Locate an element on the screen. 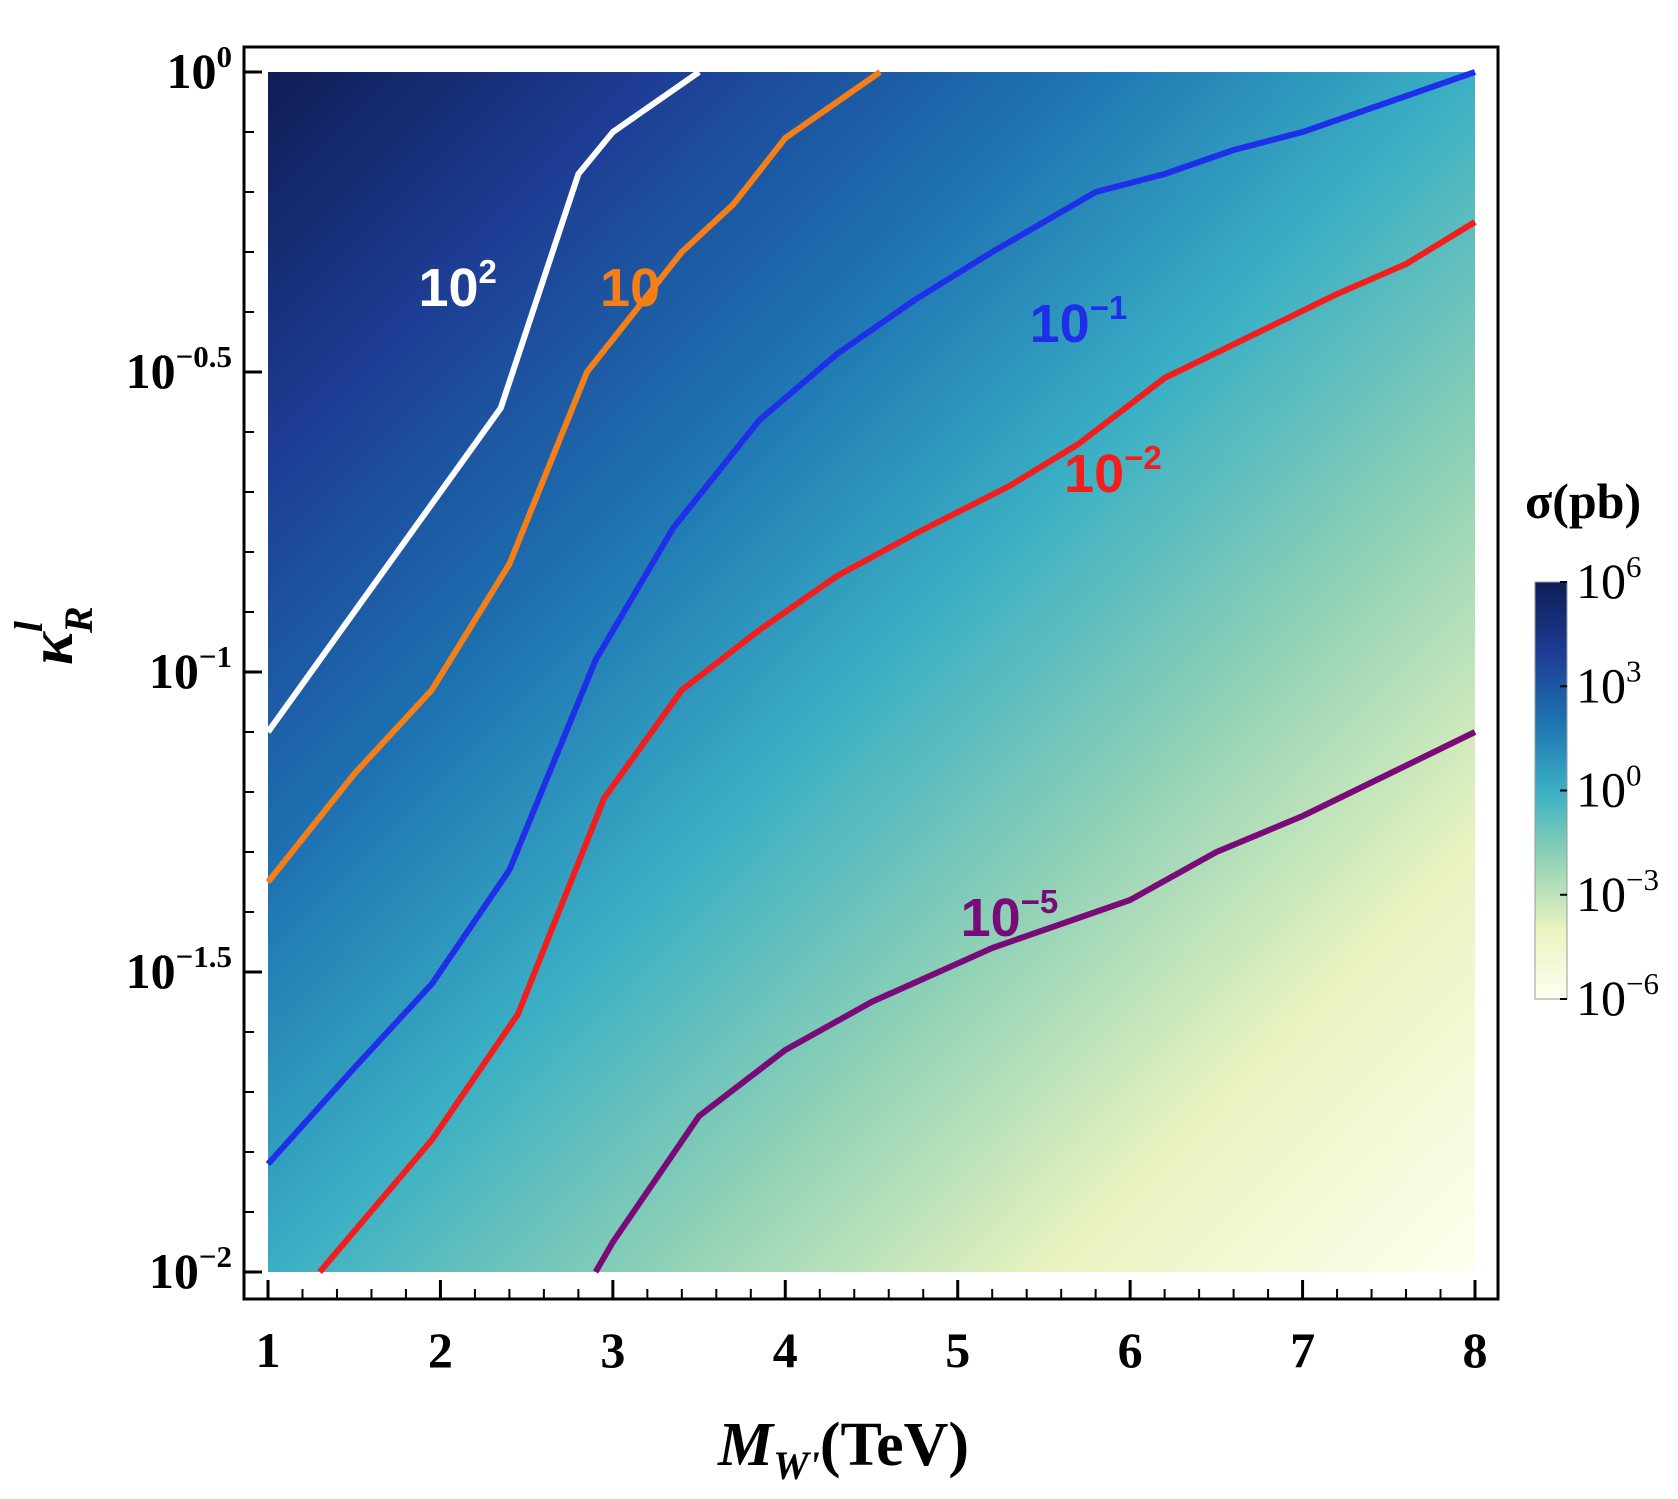 The width and height of the screenshot is (1678, 1499). colorbar-ticks: 10⁶ 10³ 10⁰ 10⁻³ 10⁻⁶ is located at coordinates (1609, 787).